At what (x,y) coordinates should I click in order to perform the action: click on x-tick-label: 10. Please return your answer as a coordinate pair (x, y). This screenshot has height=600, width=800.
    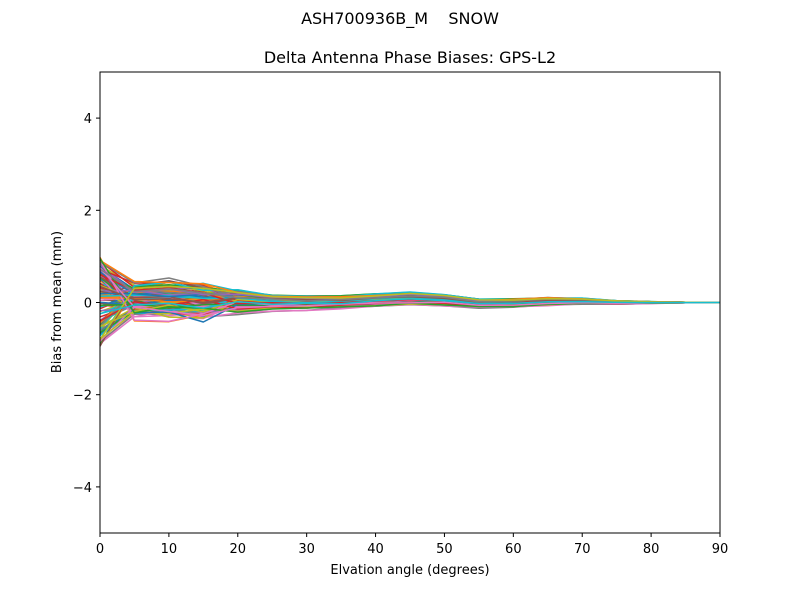
    Looking at the image, I should click on (169, 549).